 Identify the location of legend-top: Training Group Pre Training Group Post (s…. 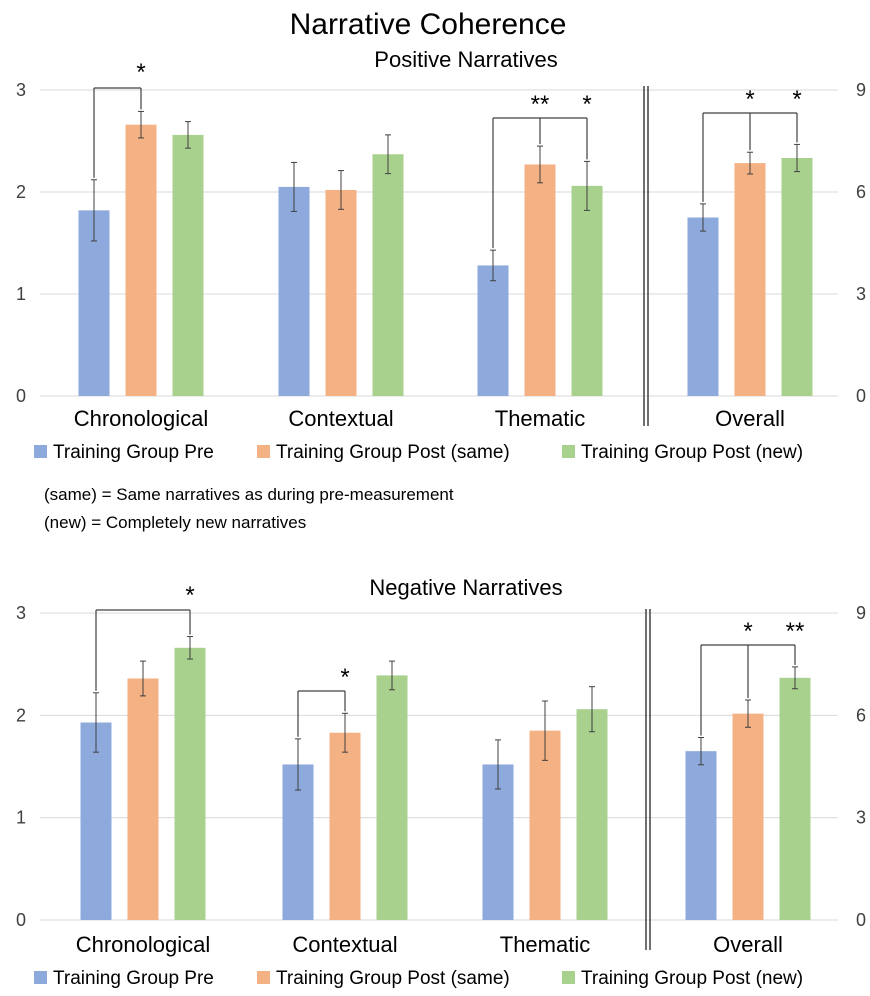
(418, 452).